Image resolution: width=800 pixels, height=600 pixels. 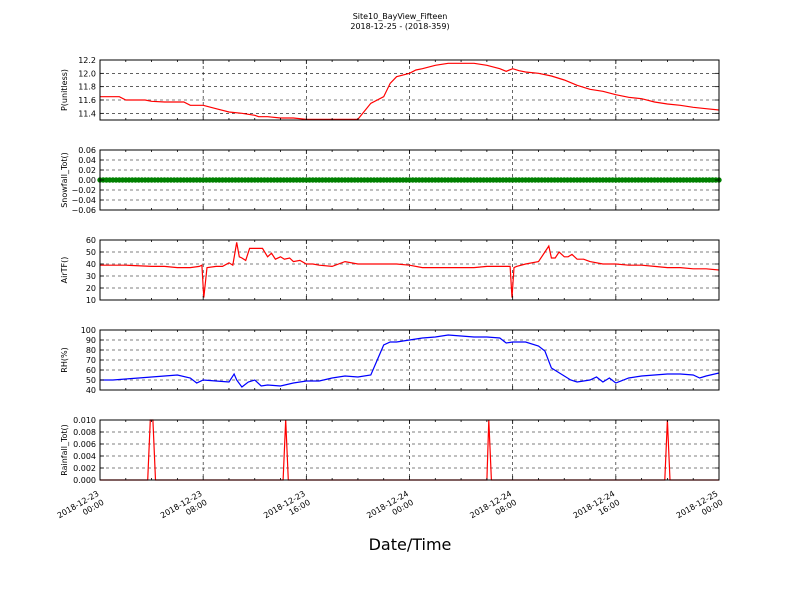 I want to click on y-tick-label: 0.02, so click(x=87, y=170).